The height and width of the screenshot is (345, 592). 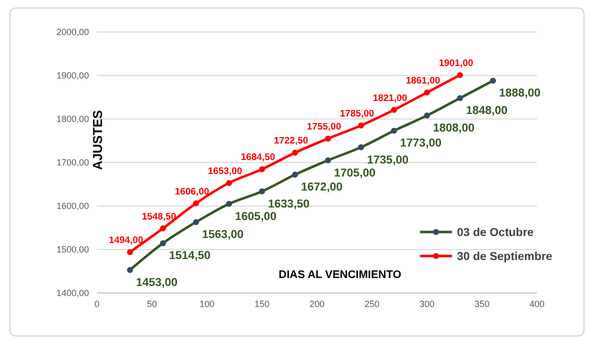 What do you see at coordinates (317, 304) in the screenshot?
I see `x-tick-label: 200` at bounding box center [317, 304].